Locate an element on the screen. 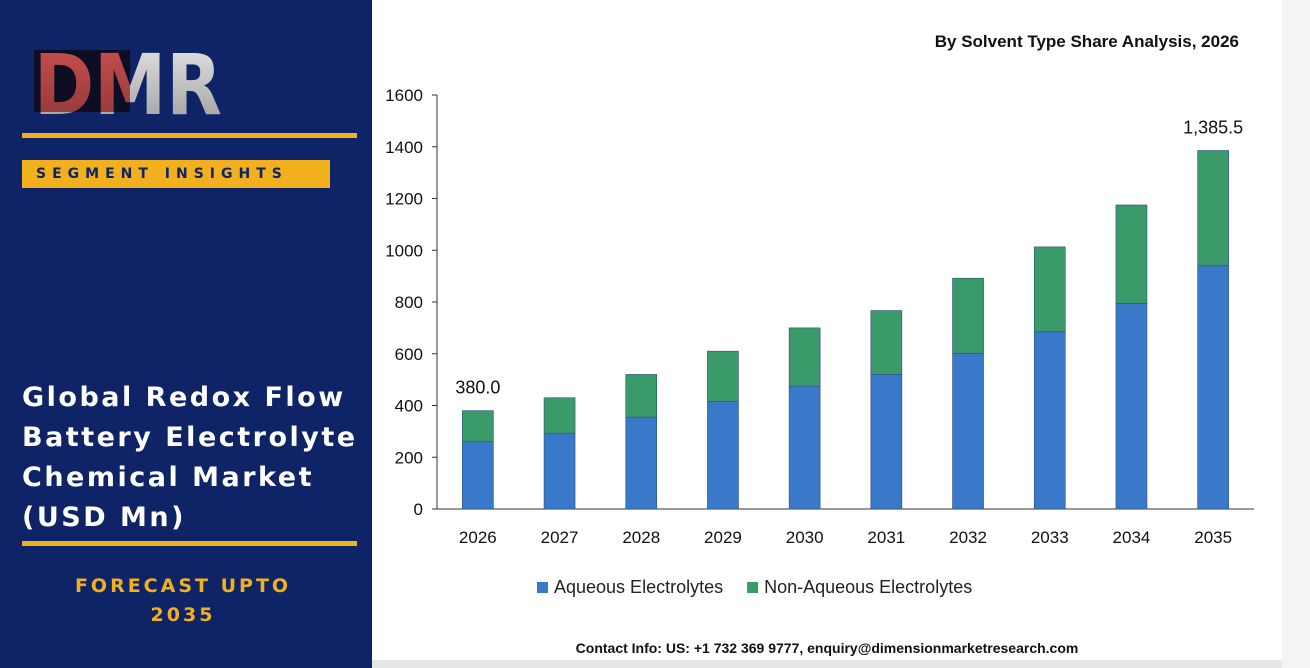 This screenshot has height=668, width=1310. y-tick-label: 1000 is located at coordinates (404, 250).